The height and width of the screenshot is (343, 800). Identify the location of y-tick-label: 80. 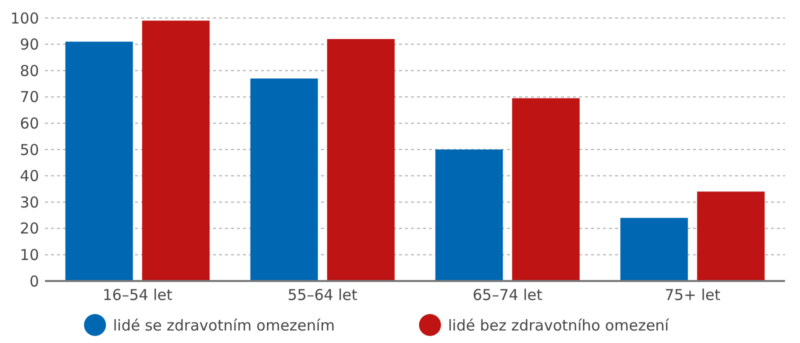
(29, 71).